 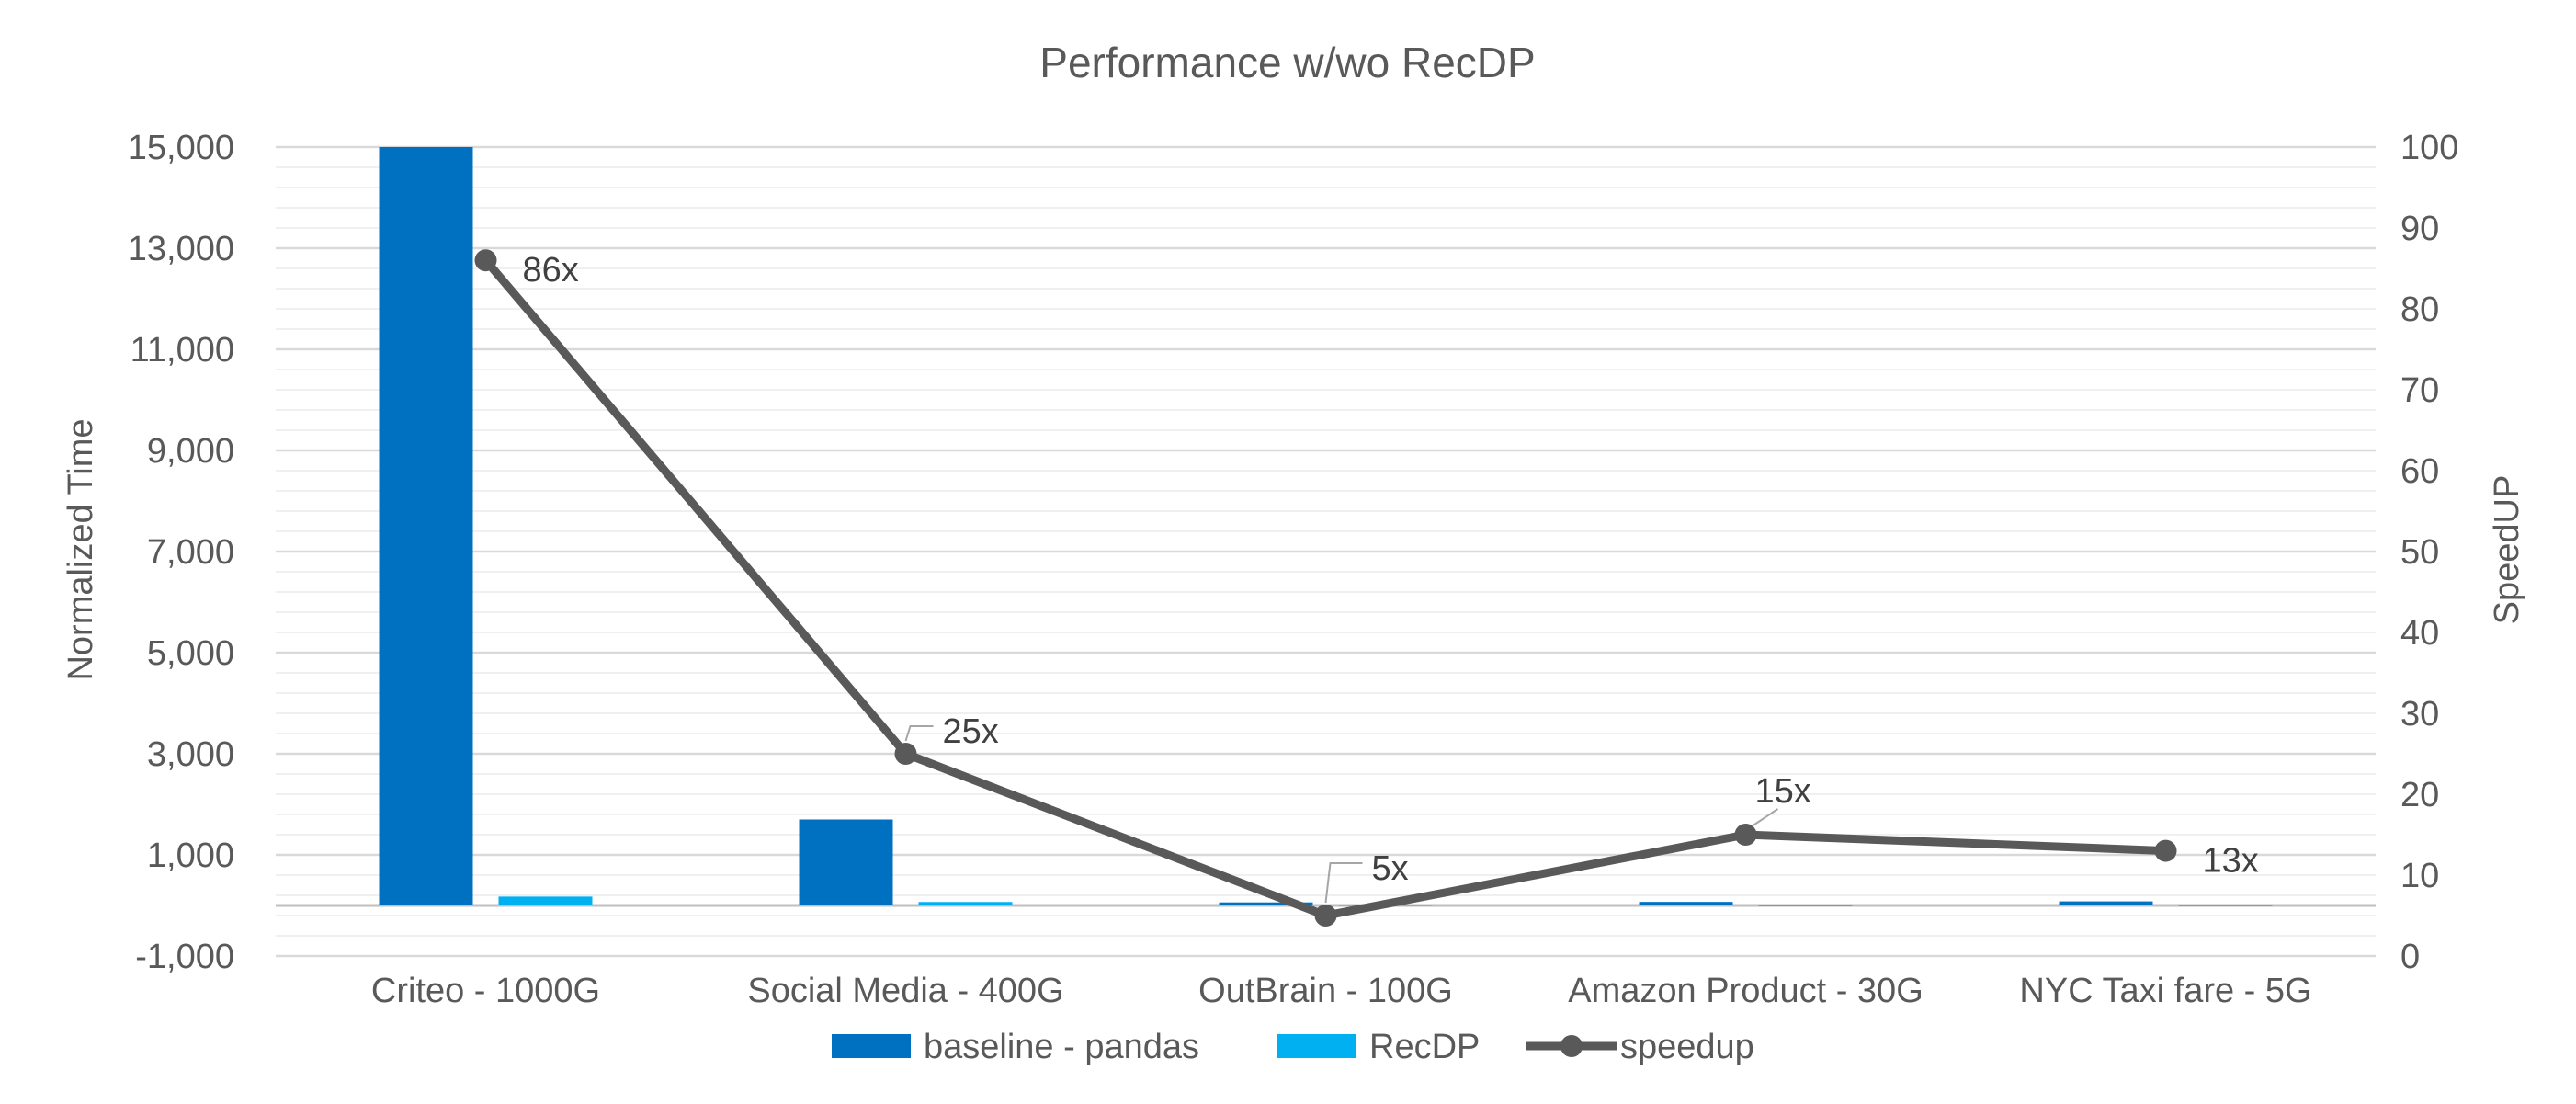 What do you see at coordinates (2231, 861) in the screenshot?
I see `speedup-label-4: 13x` at bounding box center [2231, 861].